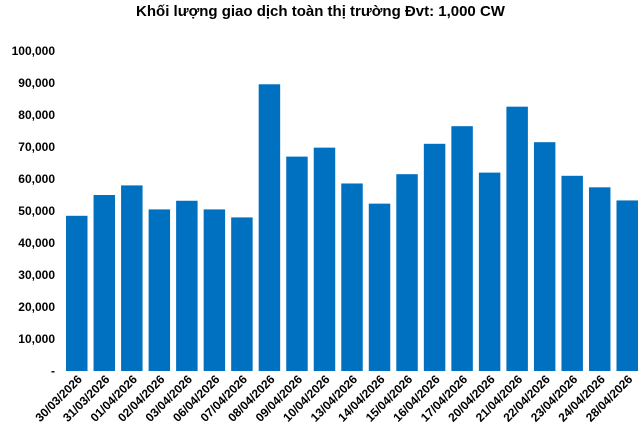 This screenshot has width=641, height=443. I want to click on y-tick-label: 80,000, so click(36, 115).